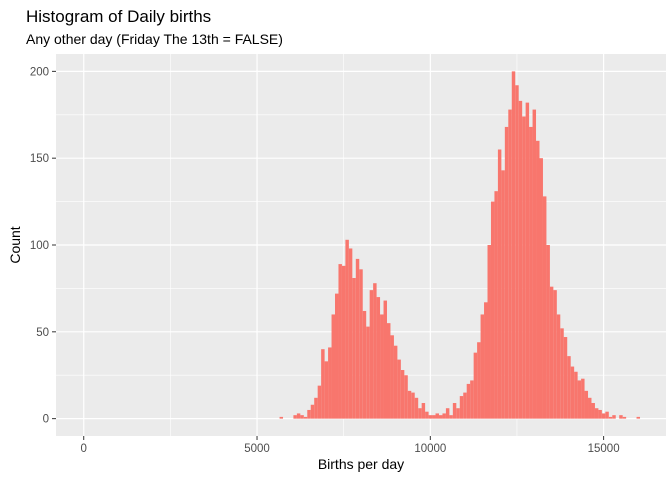 This screenshot has width=672, height=480. Describe the element at coordinates (257, 449) in the screenshot. I see `x-tick-label: 5000` at that location.